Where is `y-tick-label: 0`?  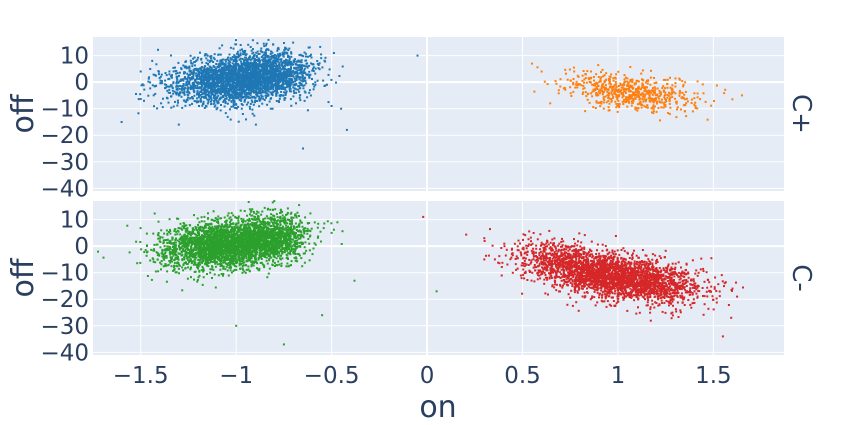 y-tick-label: 0 is located at coordinates (81, 83).